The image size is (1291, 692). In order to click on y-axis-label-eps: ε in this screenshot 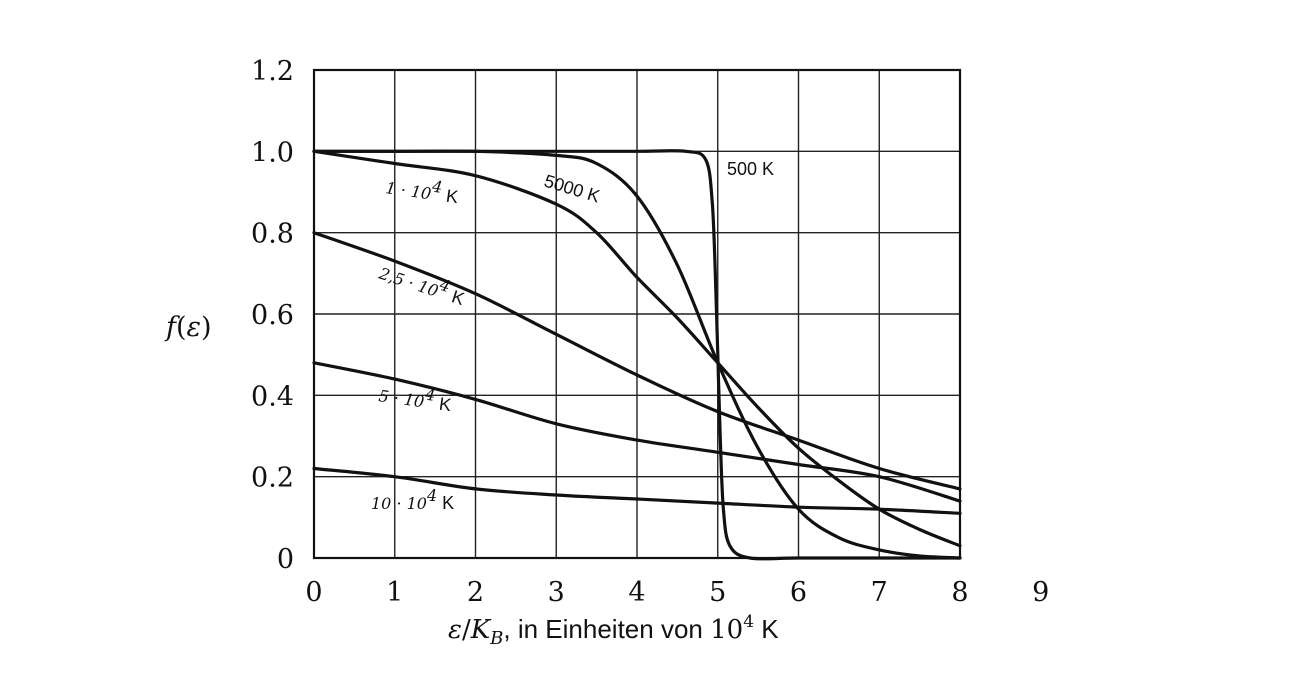, I will do `click(194, 327)`.